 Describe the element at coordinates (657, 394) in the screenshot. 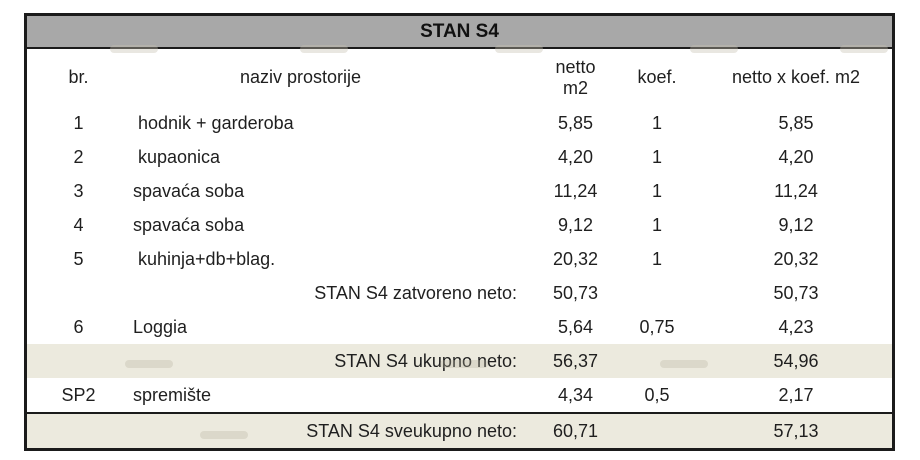

I see `cell-koef: 0,5` at that location.